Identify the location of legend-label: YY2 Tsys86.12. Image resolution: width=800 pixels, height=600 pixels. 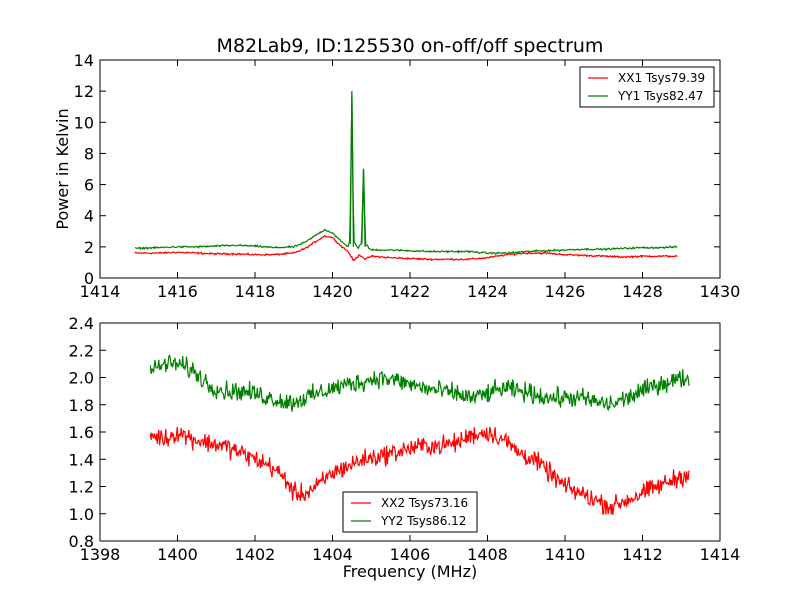
(423, 521).